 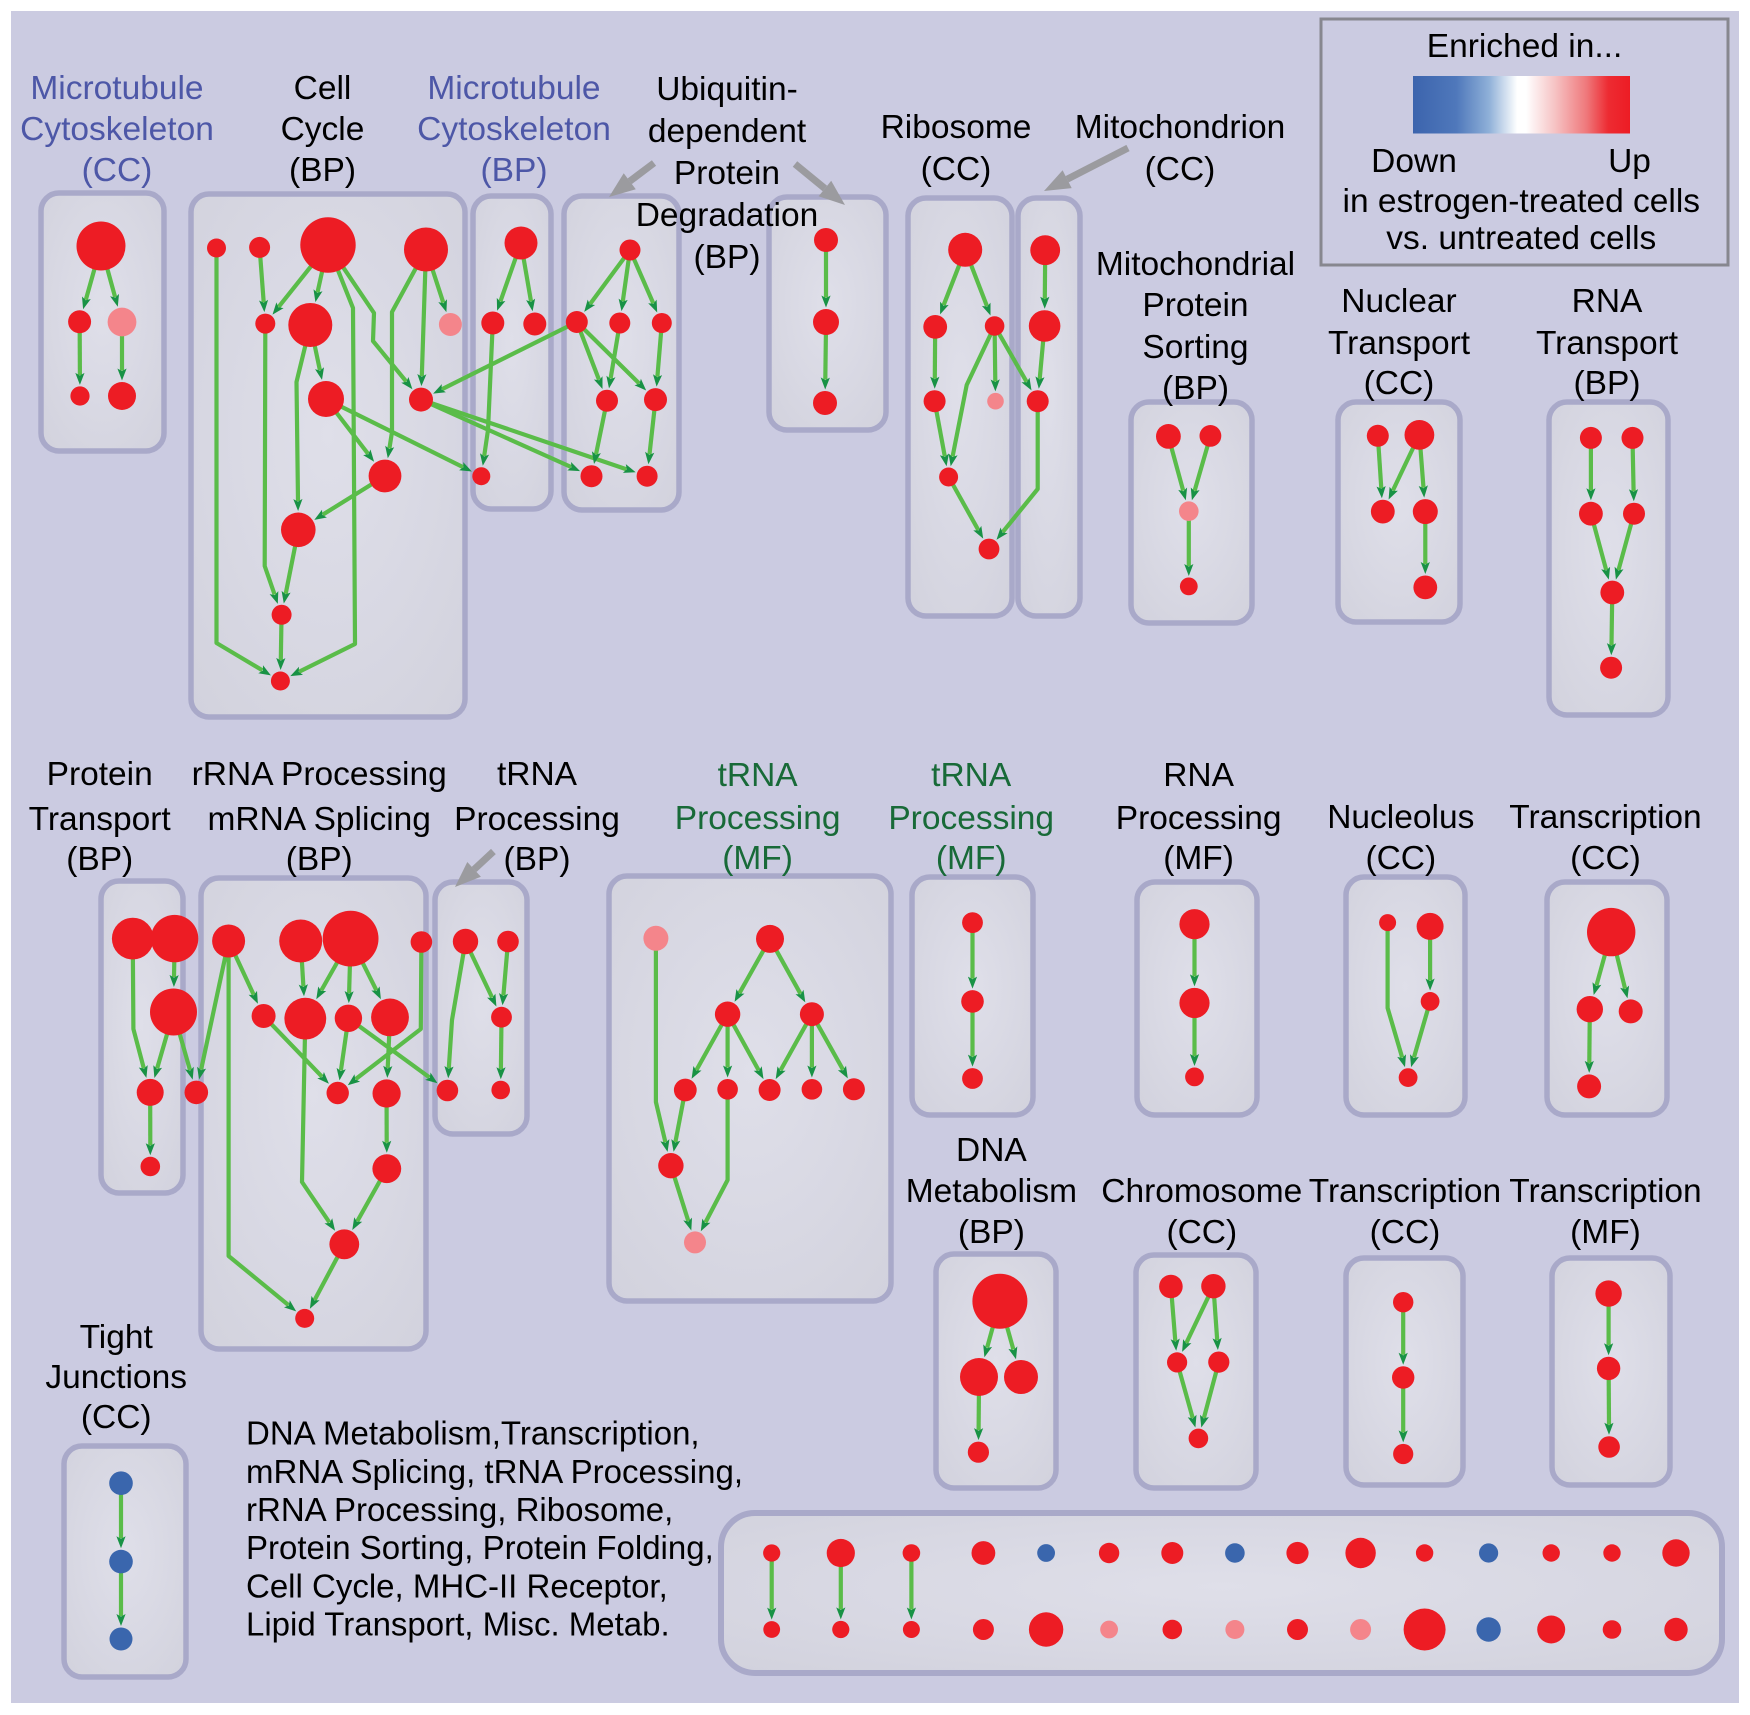 I want to click on svg-text: Nucleolus, so click(x=1400, y=817).